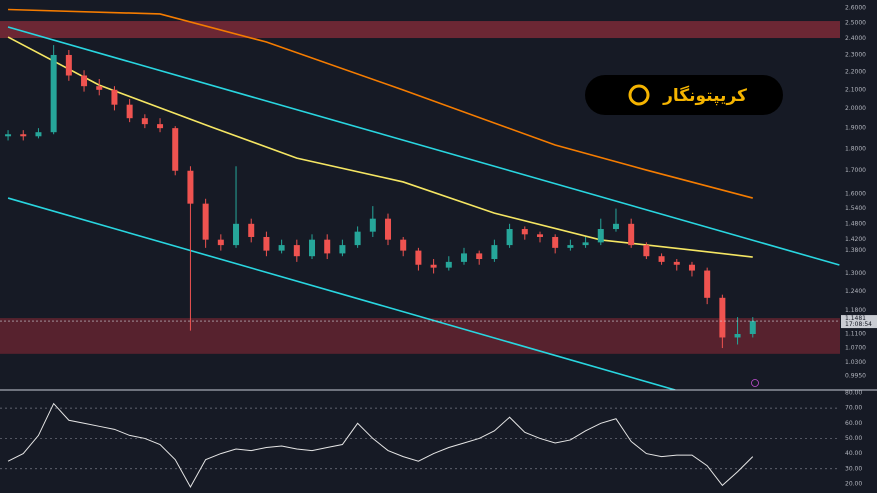  What do you see at coordinates (855, 193) in the screenshot?
I see `y-tick-label: 1.6000` at bounding box center [855, 193].